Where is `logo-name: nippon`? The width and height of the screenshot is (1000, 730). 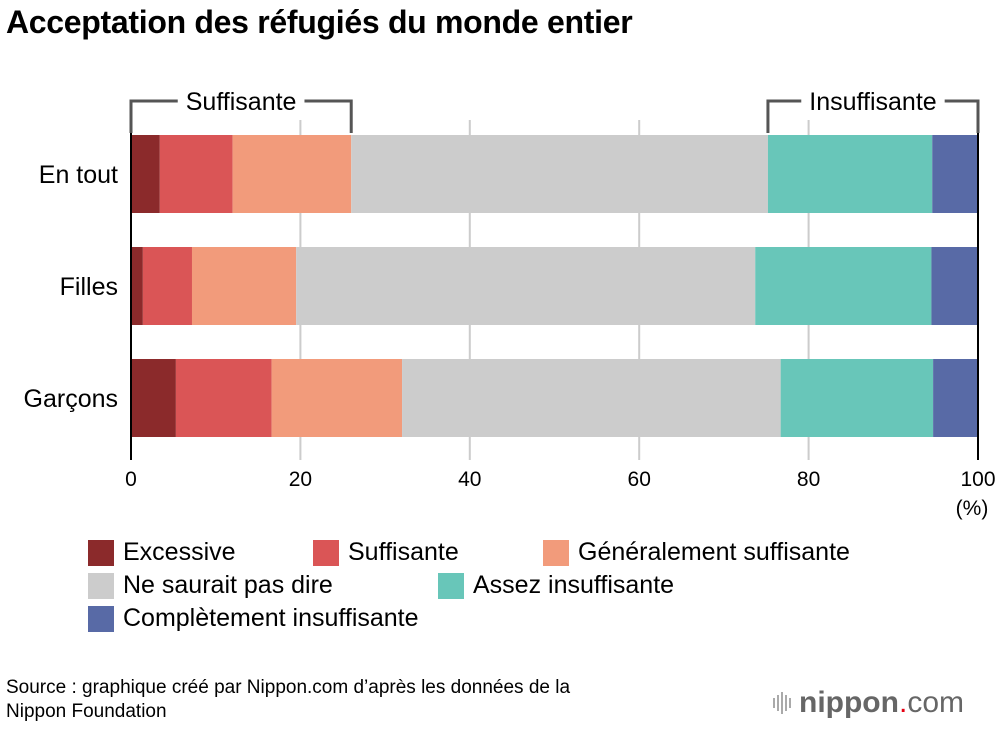 logo-name: nippon is located at coordinates (849, 702).